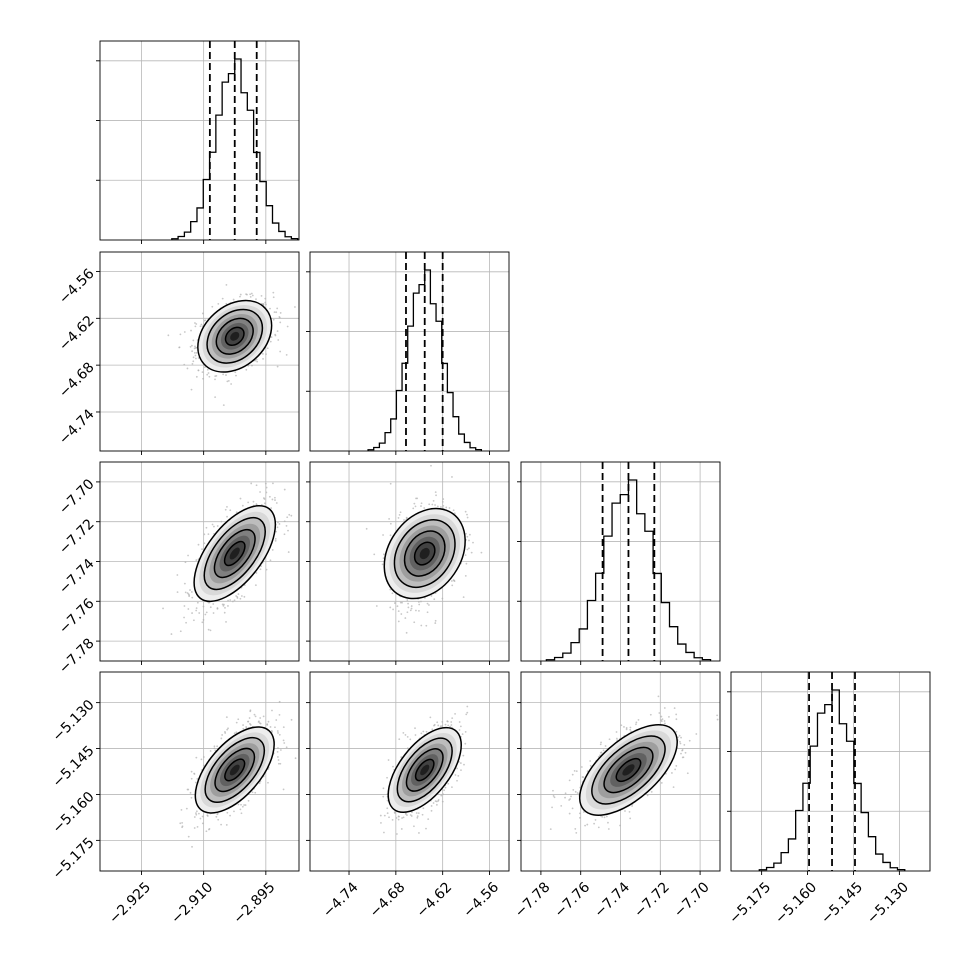 This screenshot has height=970, width=970. Describe the element at coordinates (388, 900) in the screenshot. I see `panel-3-1-xtick-label-1: −4.68` at that location.